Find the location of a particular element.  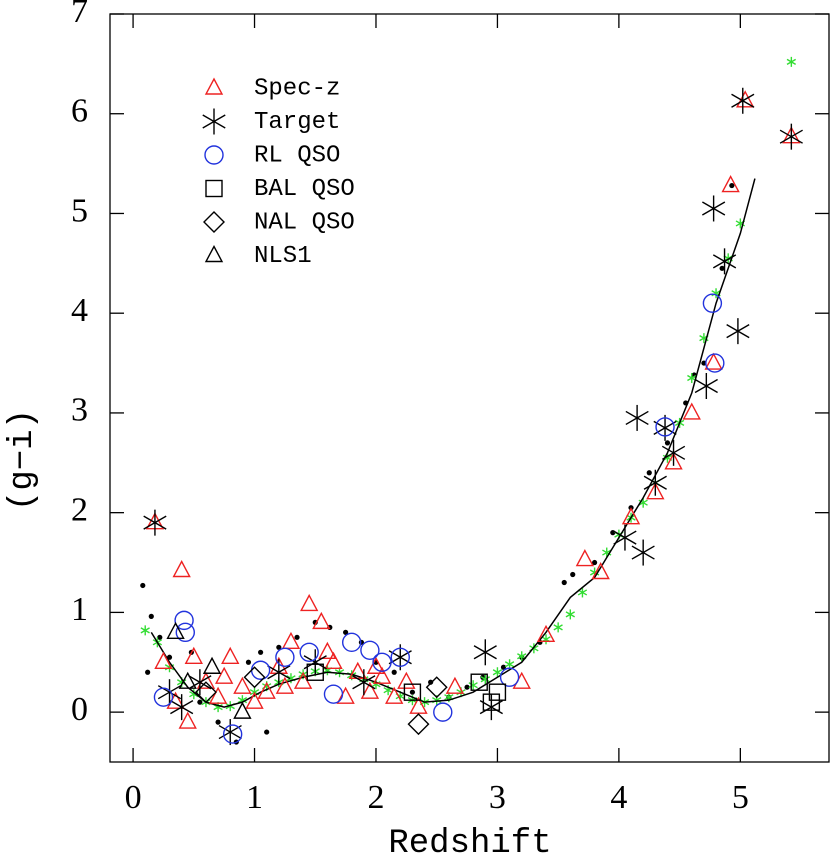

x-tick-label: 1 is located at coordinates (254, 797).